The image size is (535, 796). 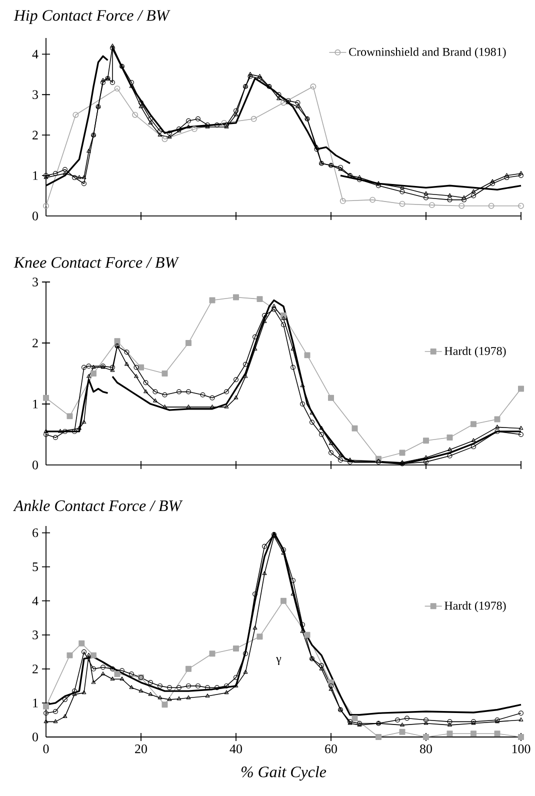 I want to click on y-tick-label: 6, so click(x=35, y=533).